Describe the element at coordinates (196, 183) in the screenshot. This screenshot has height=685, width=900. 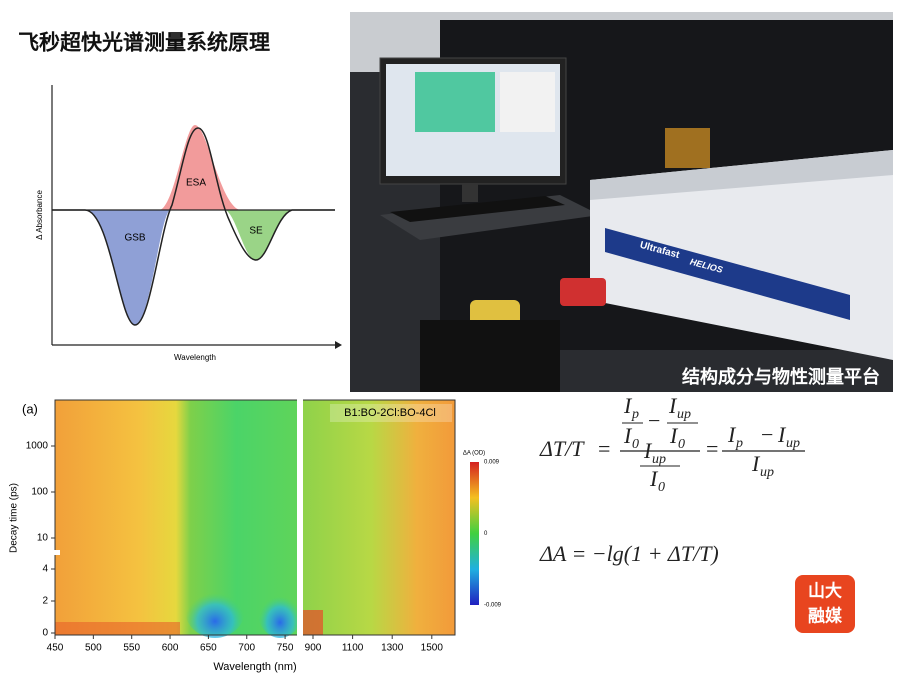
I see `region-label: ESA` at that location.